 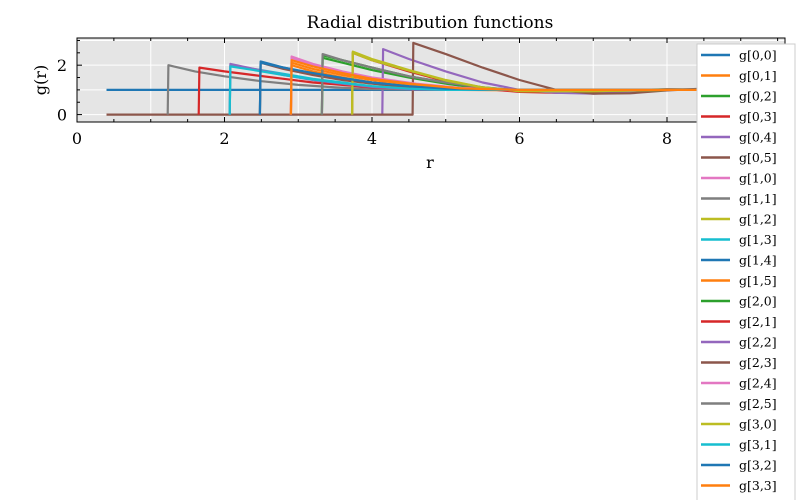 I want to click on legend-label: g[3,1], so click(x=758, y=444).